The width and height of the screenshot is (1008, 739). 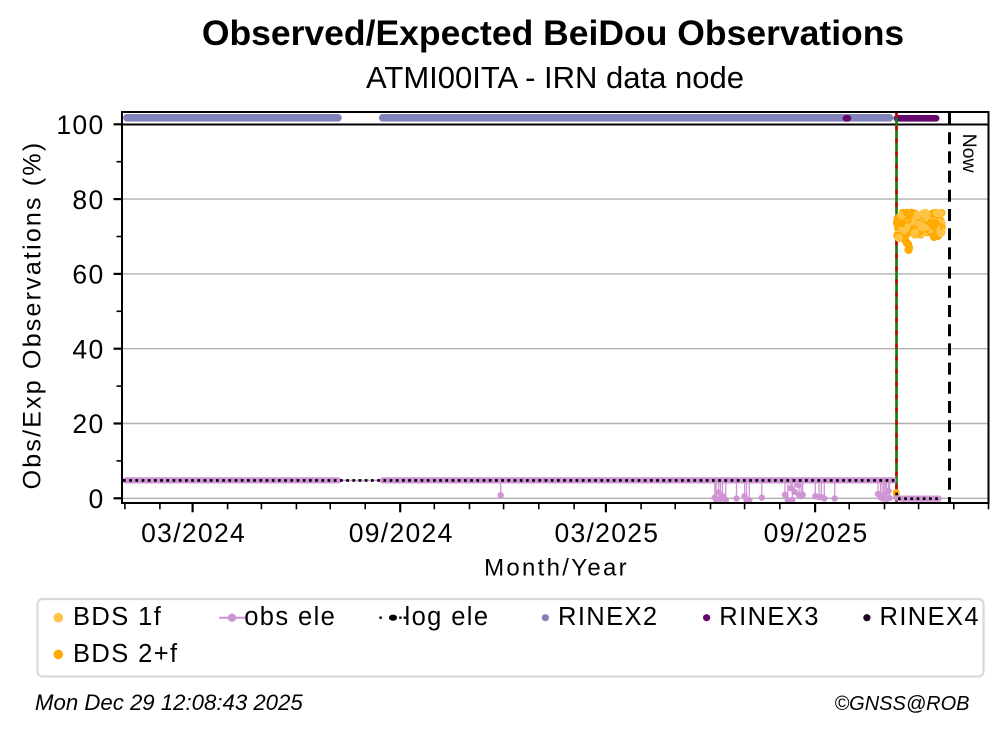 I want to click on svg-text: 03/2025, so click(x=606, y=533).